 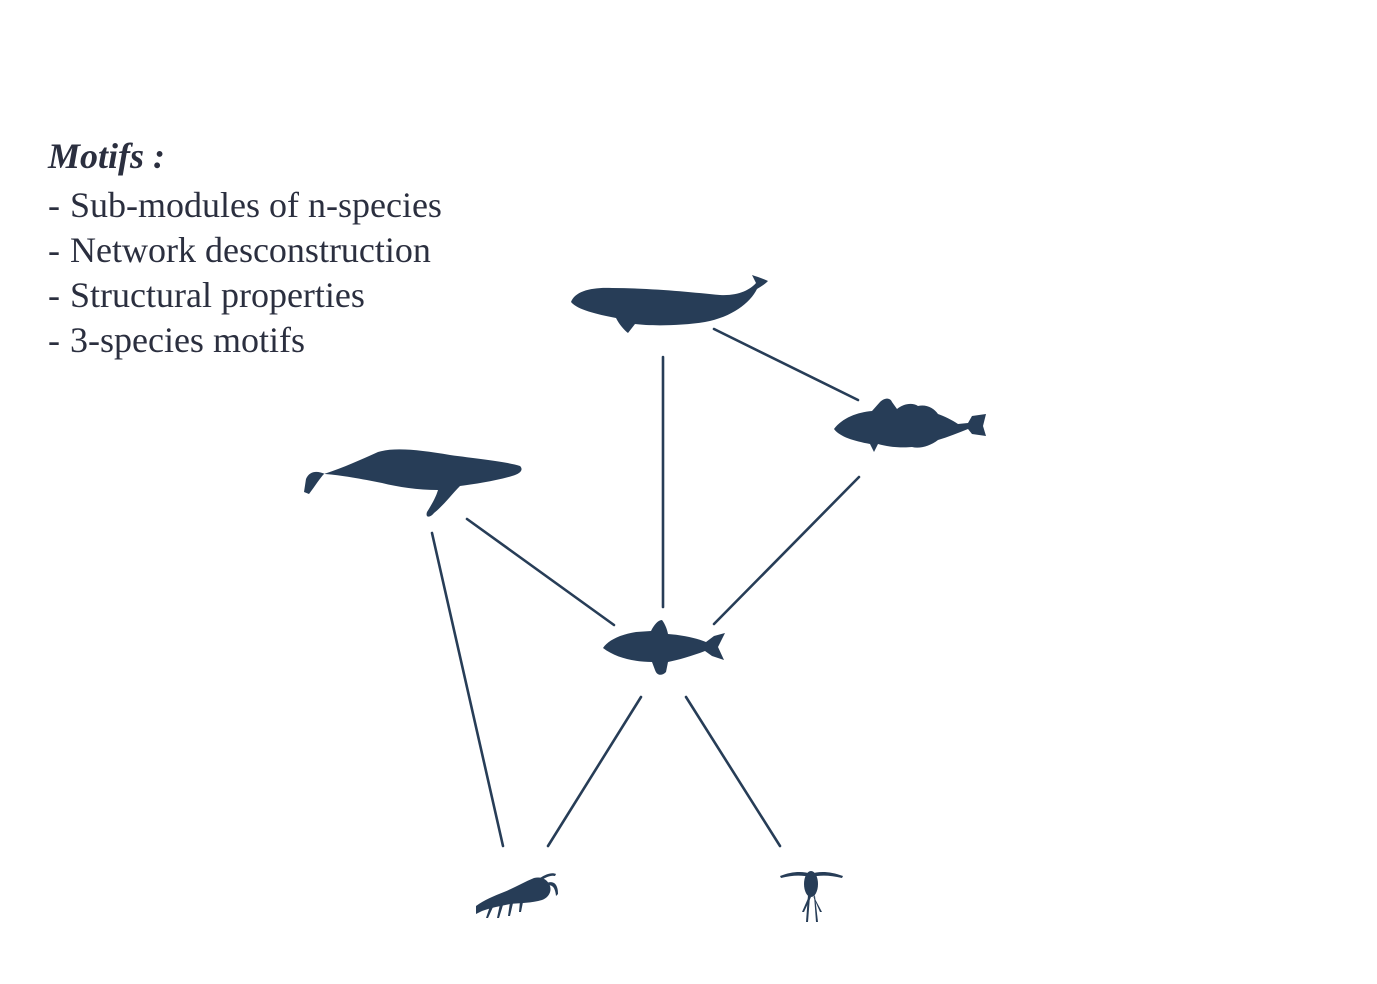 I want to click on bullet-item: - Structural properties, so click(x=206, y=295).